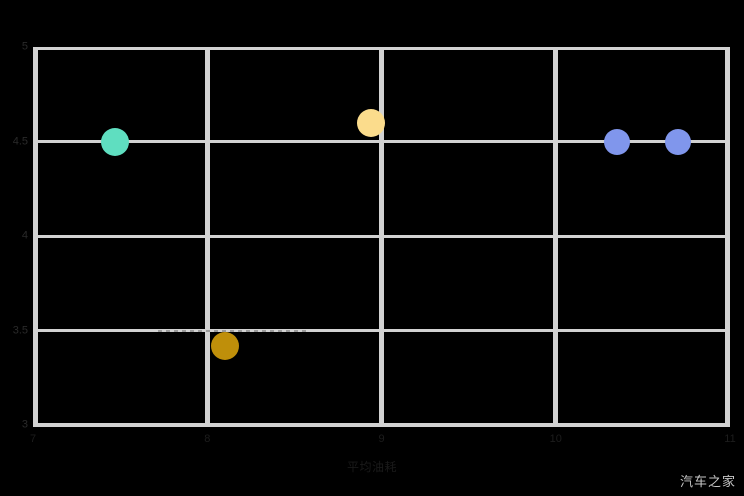 The height and width of the screenshot is (496, 744). What do you see at coordinates (555, 439) in the screenshot?
I see `x-tick-label: 10` at bounding box center [555, 439].